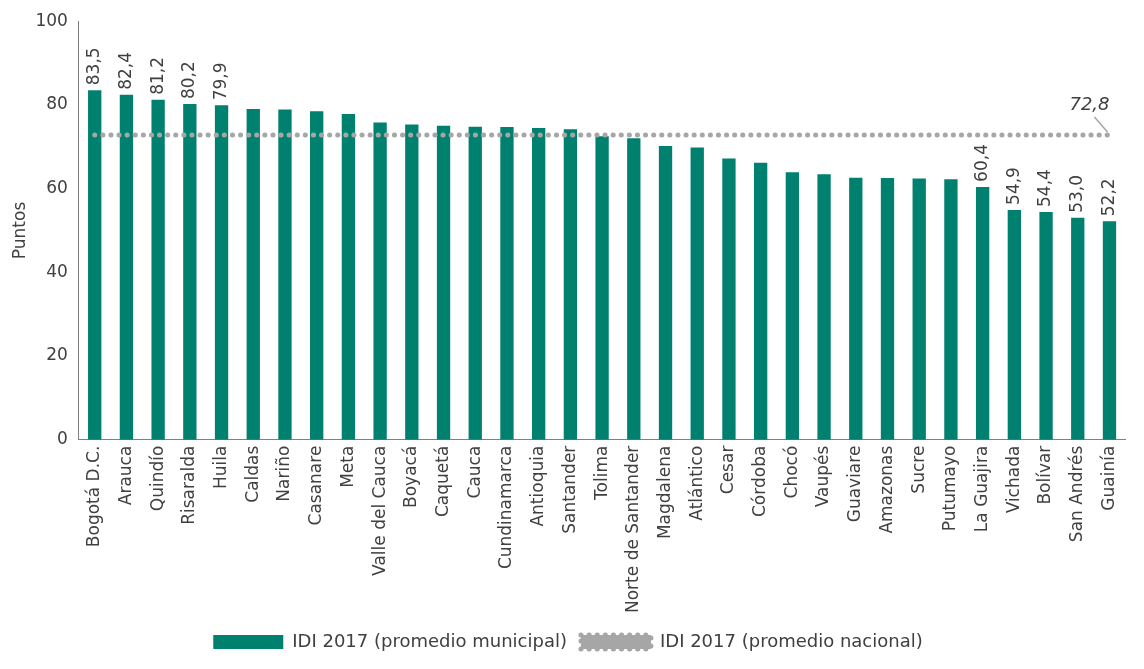  Describe the element at coordinates (885, 489) in the screenshot. I see `x-tick-label: Amazonas` at that location.